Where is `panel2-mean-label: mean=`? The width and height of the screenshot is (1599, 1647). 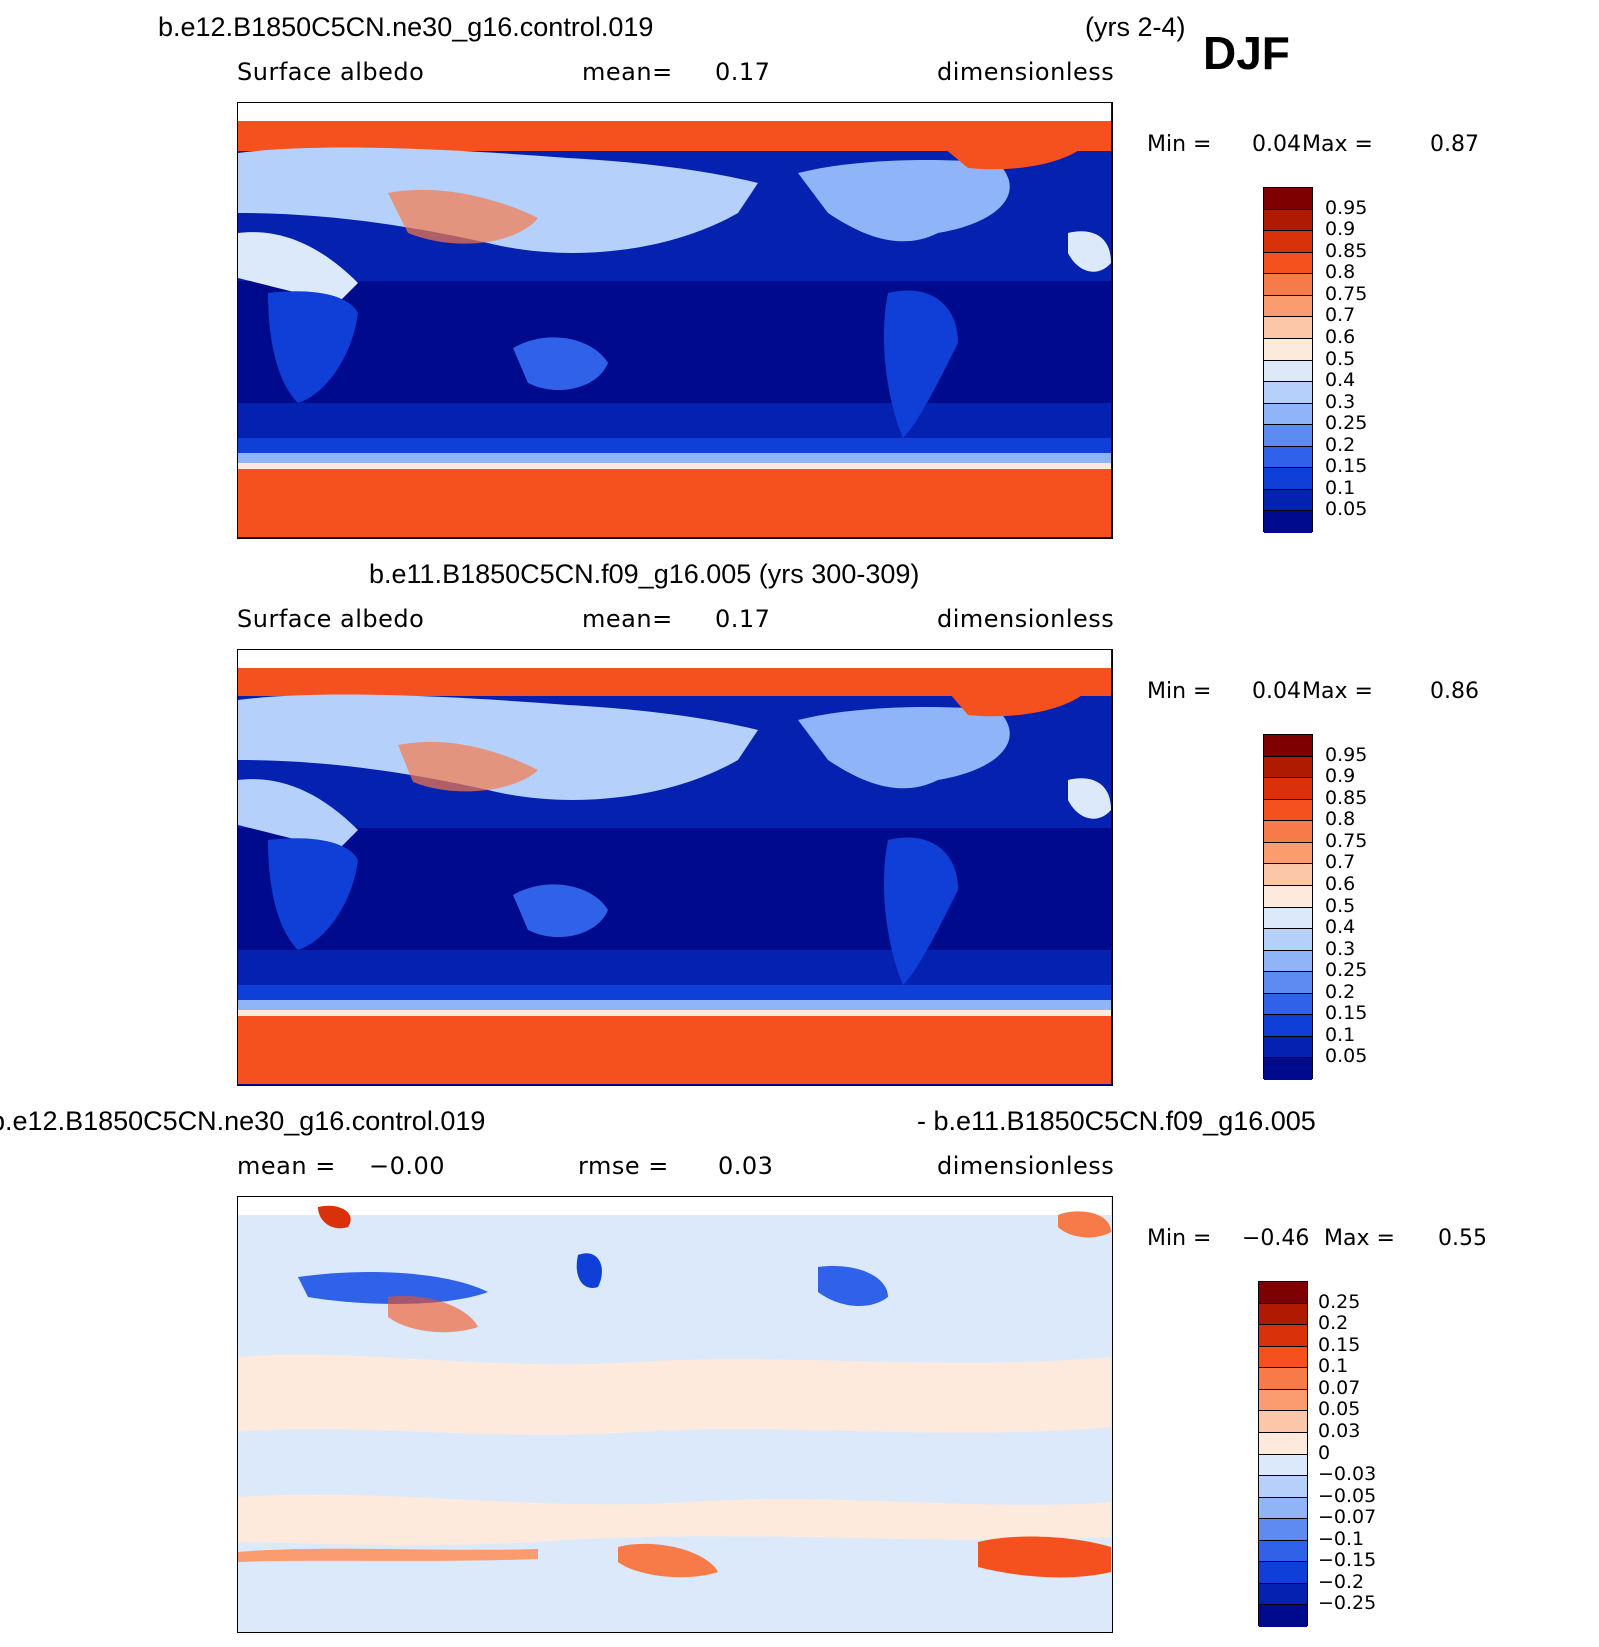
panel2-mean-label: mean= is located at coordinates (627, 619).